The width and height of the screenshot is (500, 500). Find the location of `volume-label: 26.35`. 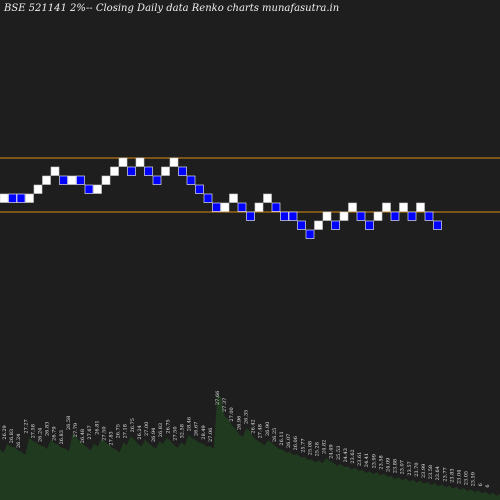

volume-label: 26.35 is located at coordinates (246, 417).